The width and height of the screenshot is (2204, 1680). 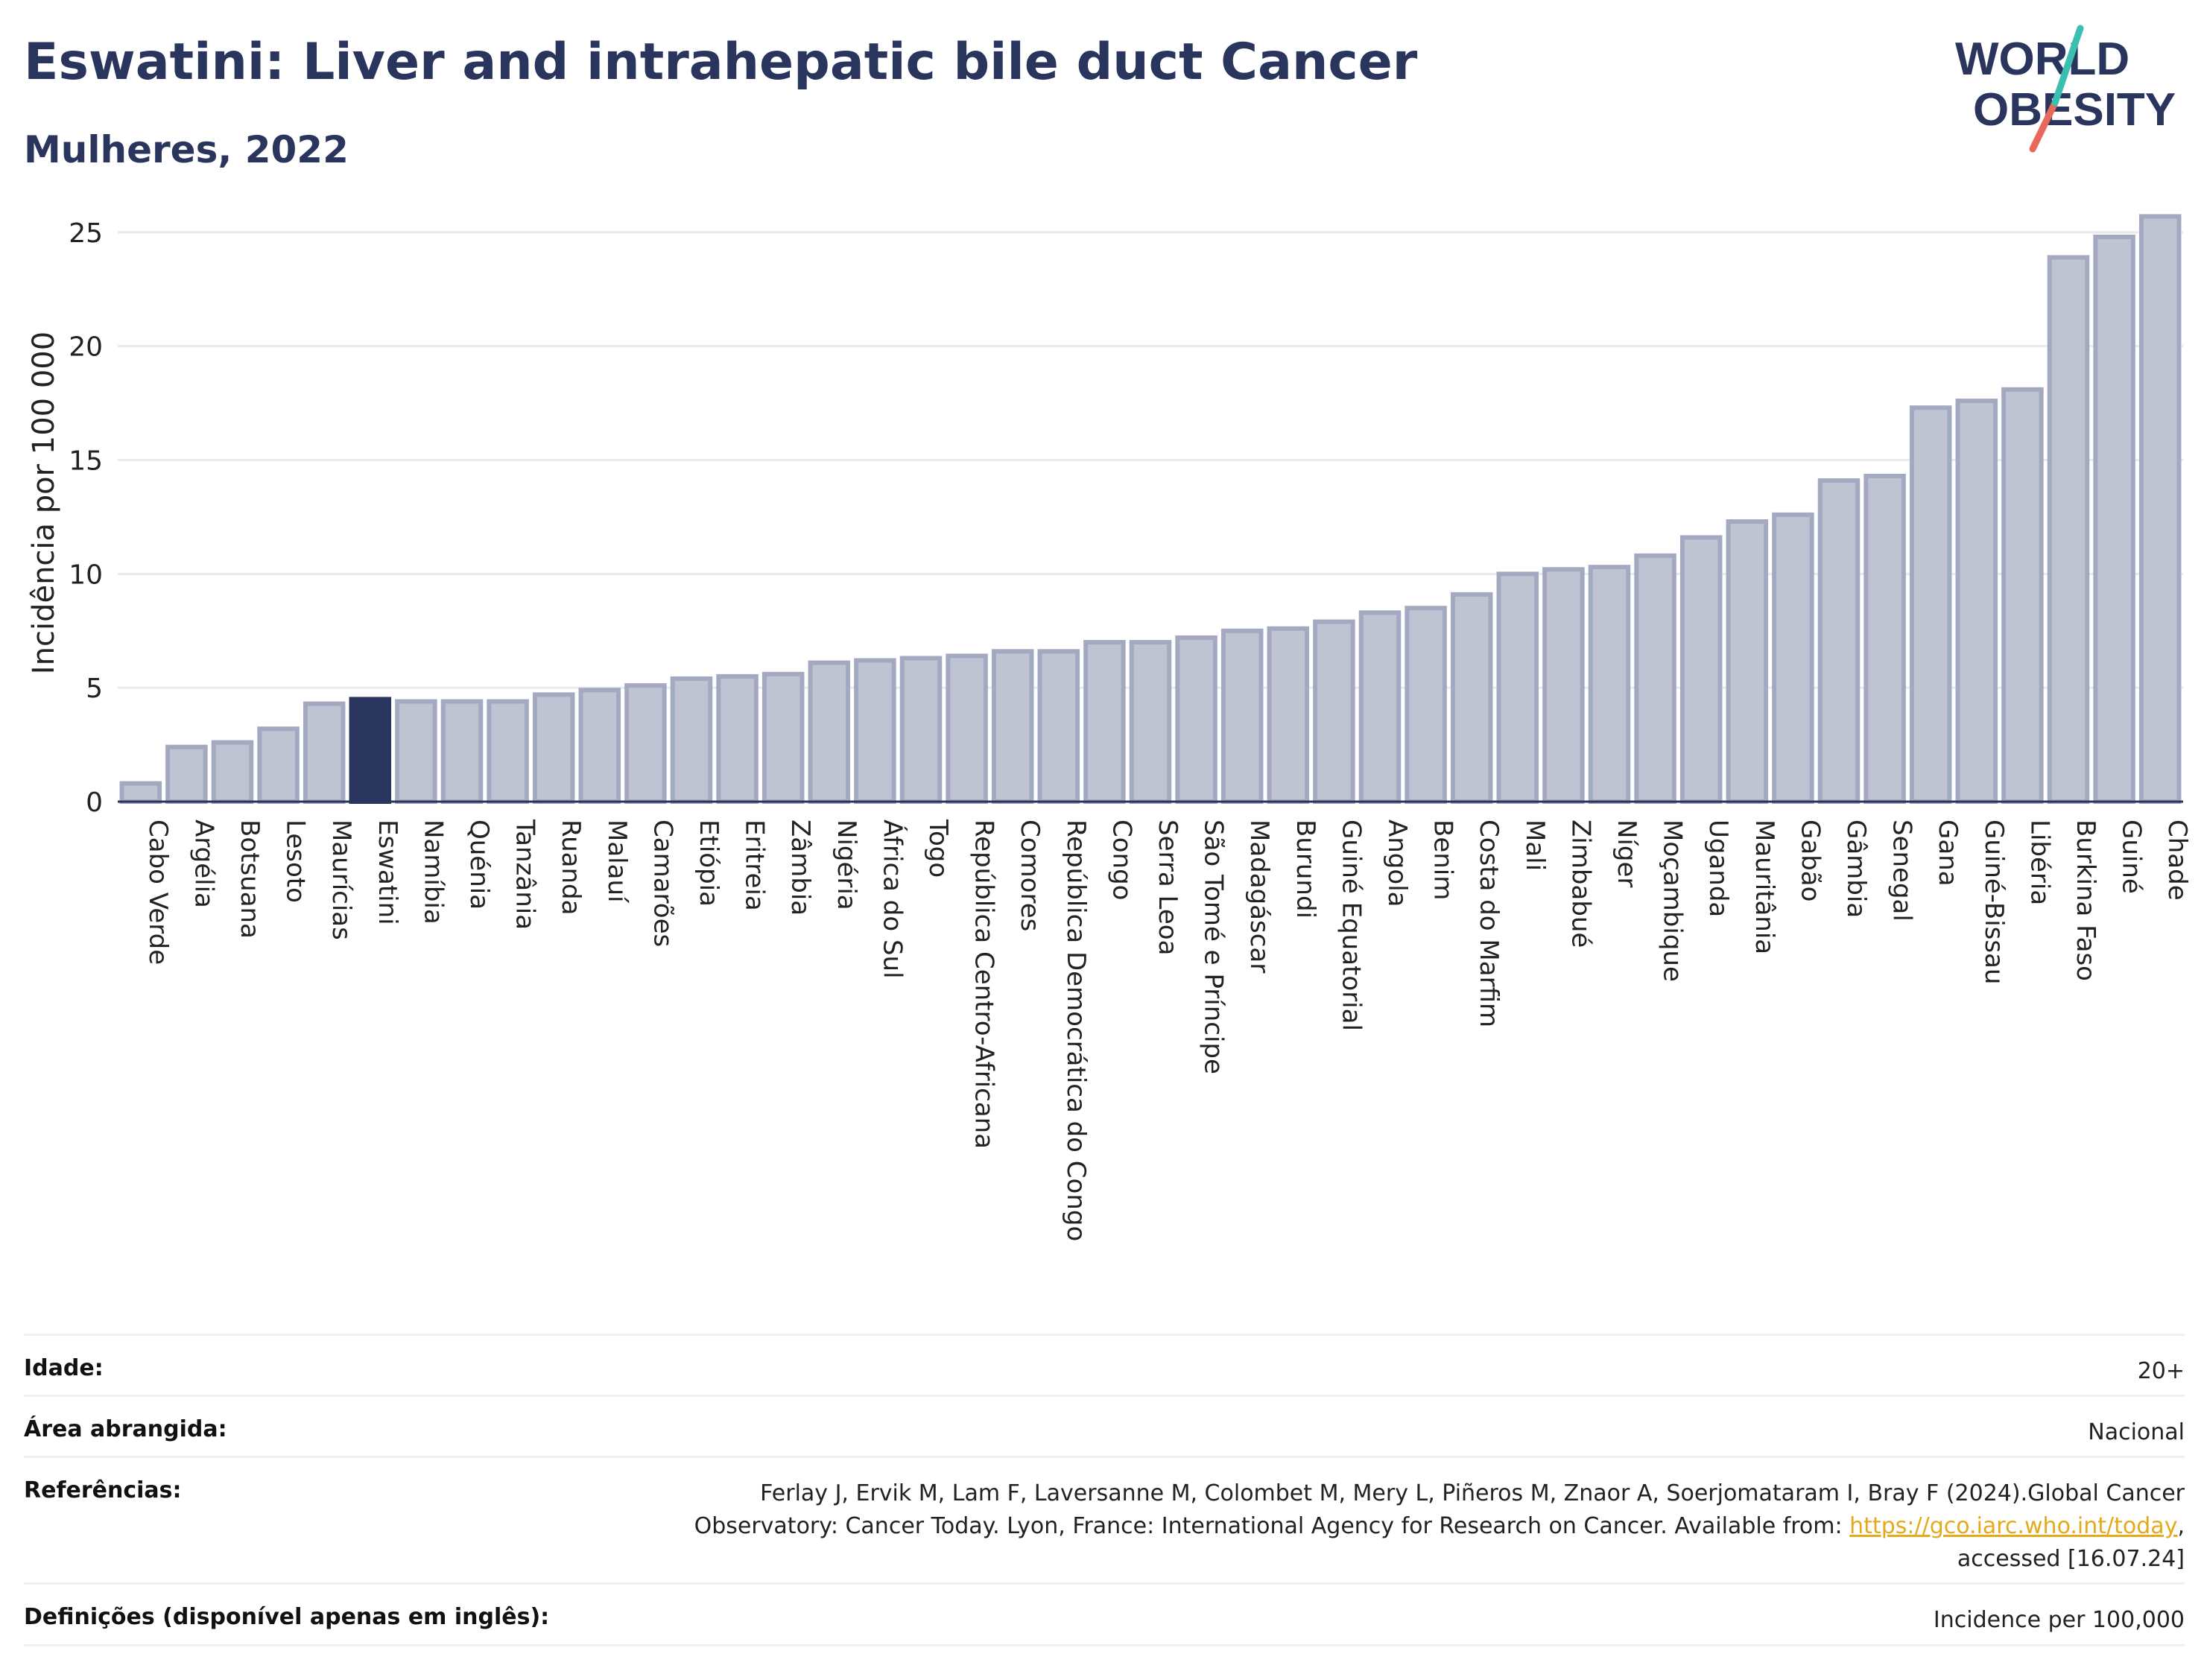 I want to click on x-tick-label: Cabo Verde, so click(x=158, y=892).